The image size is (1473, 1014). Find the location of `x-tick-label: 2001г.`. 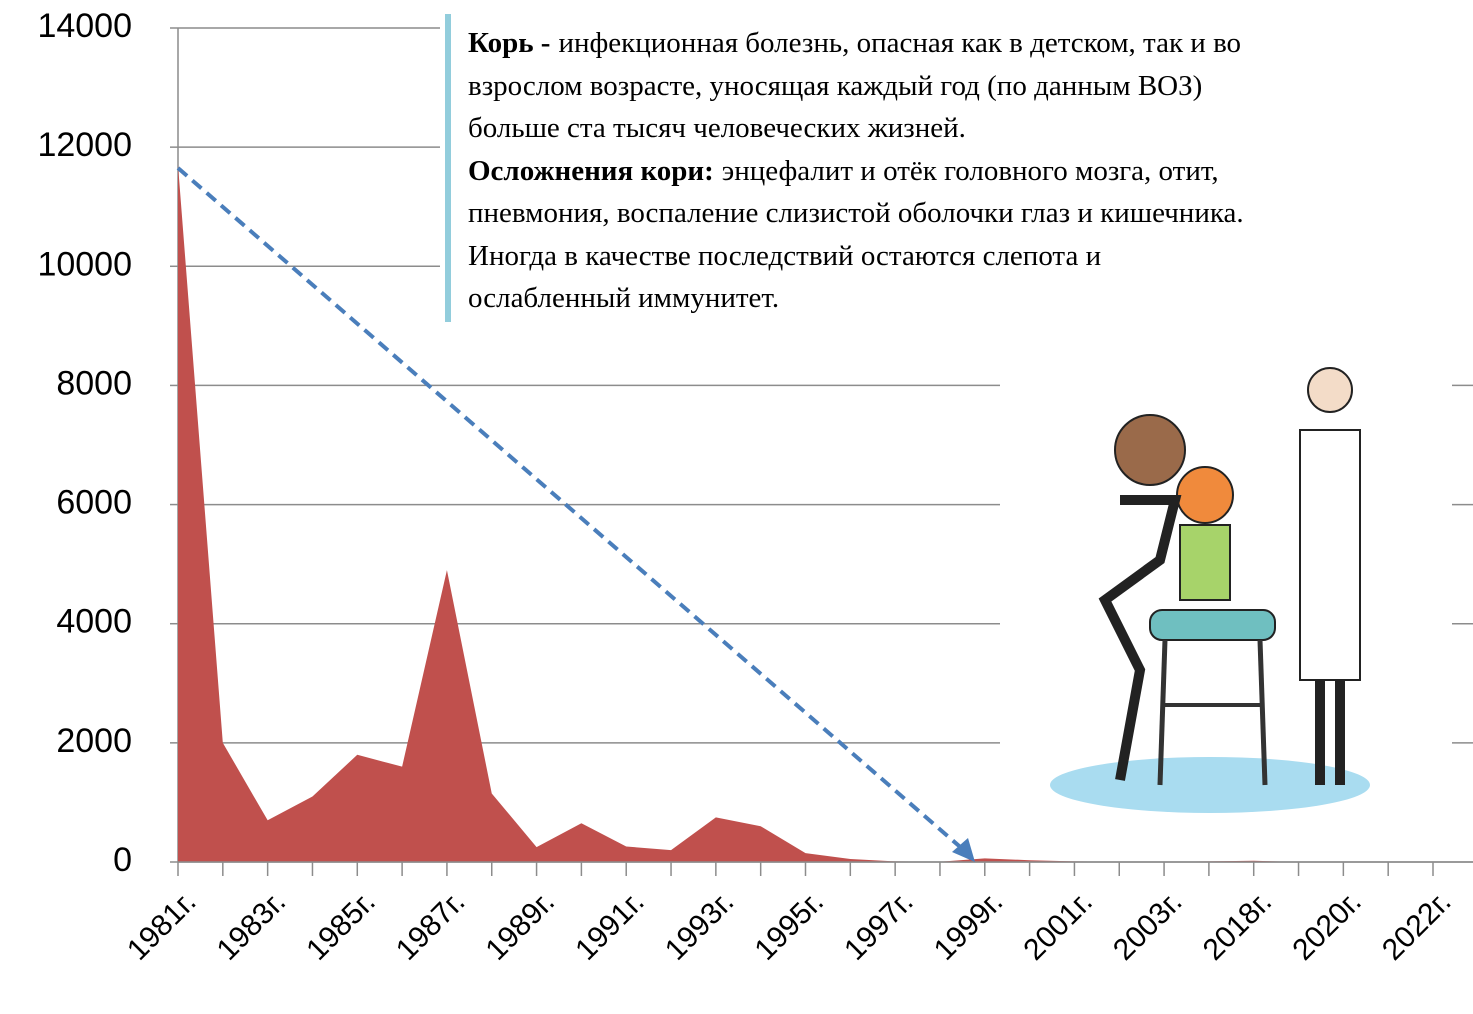

x-tick-label: 2001г. is located at coordinates (1058, 926).